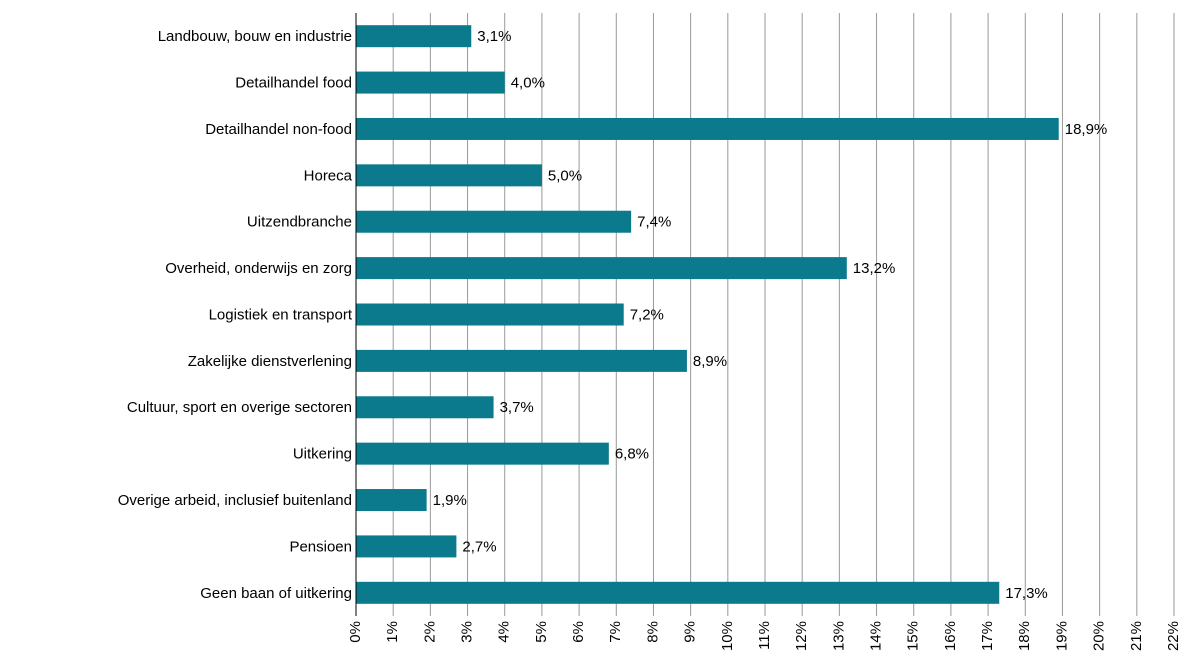  I want to click on y-tick-label: Logistiek en transport, so click(281, 314).